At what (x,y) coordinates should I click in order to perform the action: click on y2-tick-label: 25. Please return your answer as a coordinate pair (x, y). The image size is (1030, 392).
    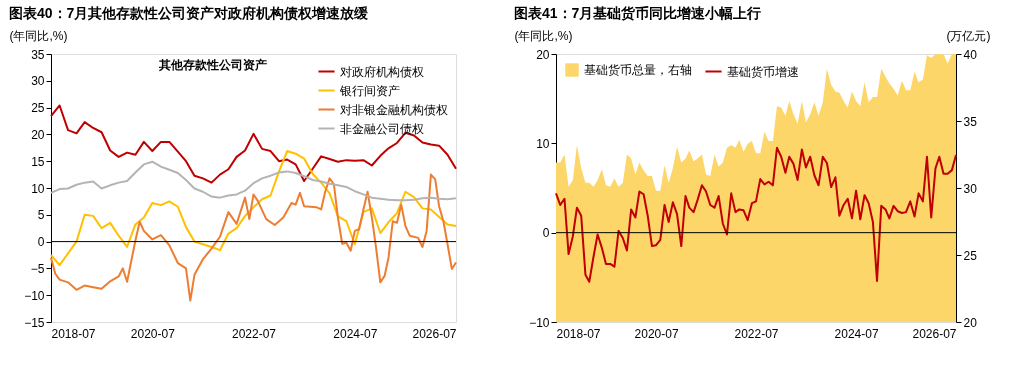
    Looking at the image, I should click on (970, 255).